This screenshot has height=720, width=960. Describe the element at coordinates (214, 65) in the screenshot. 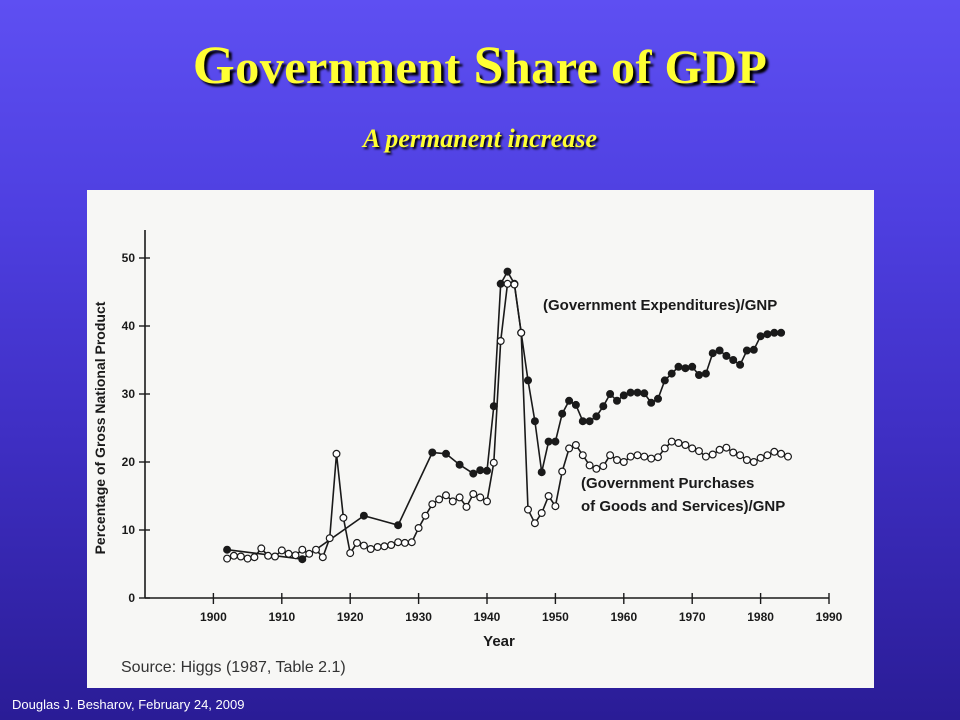

I see `title-part-1: G` at that location.